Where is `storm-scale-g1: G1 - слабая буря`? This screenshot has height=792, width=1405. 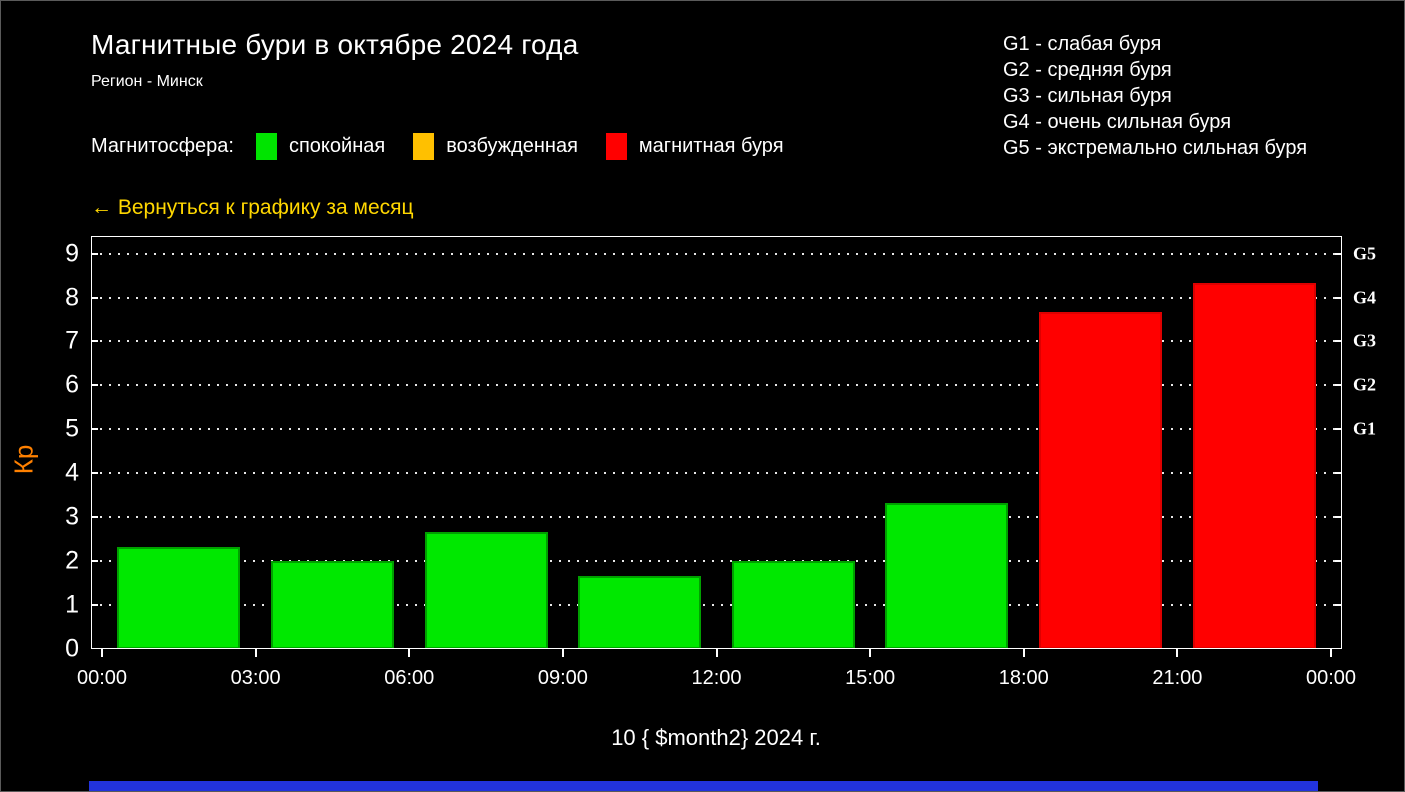
storm-scale-g1: G1 - слабая буря is located at coordinates (1082, 44).